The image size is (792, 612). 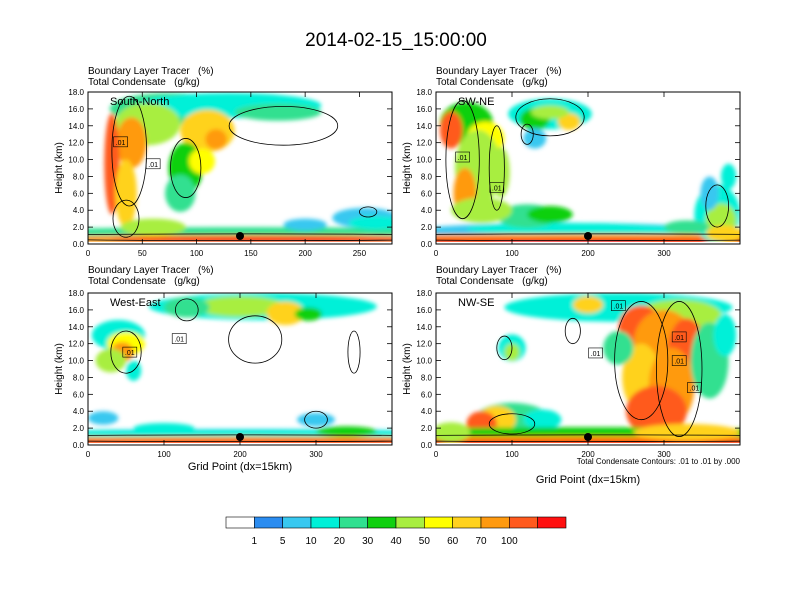 What do you see at coordinates (588, 171) in the screenshot?
I see `tracer-field` at bounding box center [588, 171].